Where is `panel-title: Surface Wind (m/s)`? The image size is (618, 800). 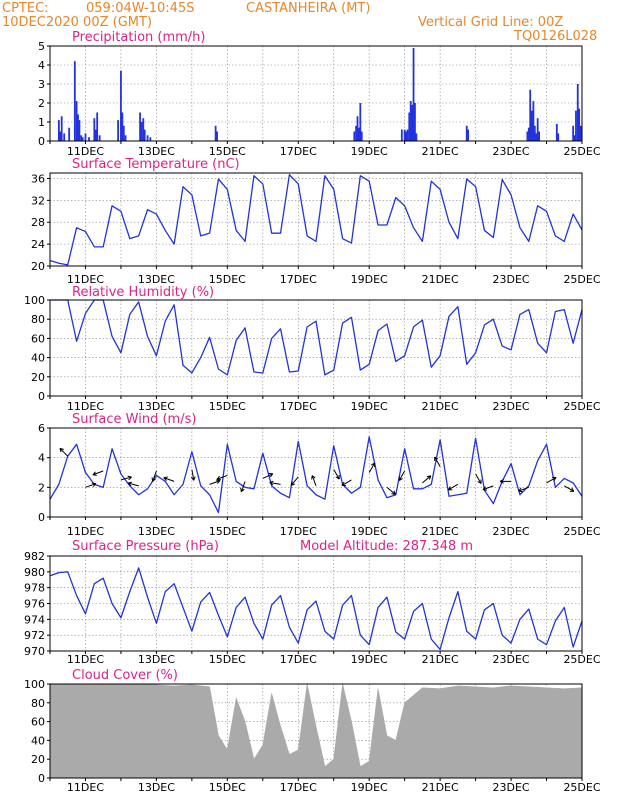
panel-title: Surface Wind (m/s) is located at coordinates (134, 419).